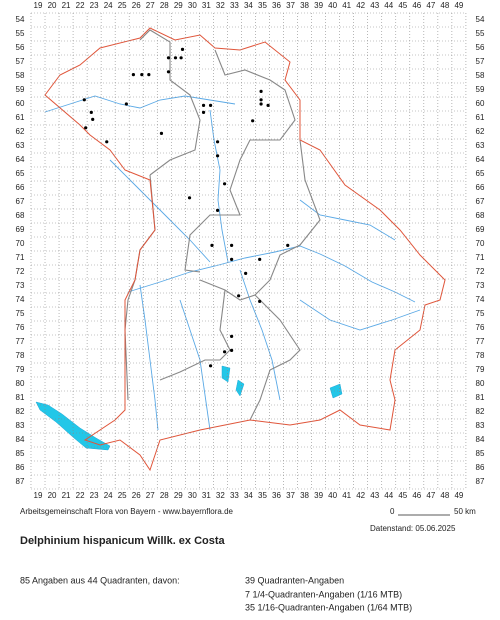 The height and width of the screenshot is (620, 500). I want to click on row-label: 81, so click(480, 397).